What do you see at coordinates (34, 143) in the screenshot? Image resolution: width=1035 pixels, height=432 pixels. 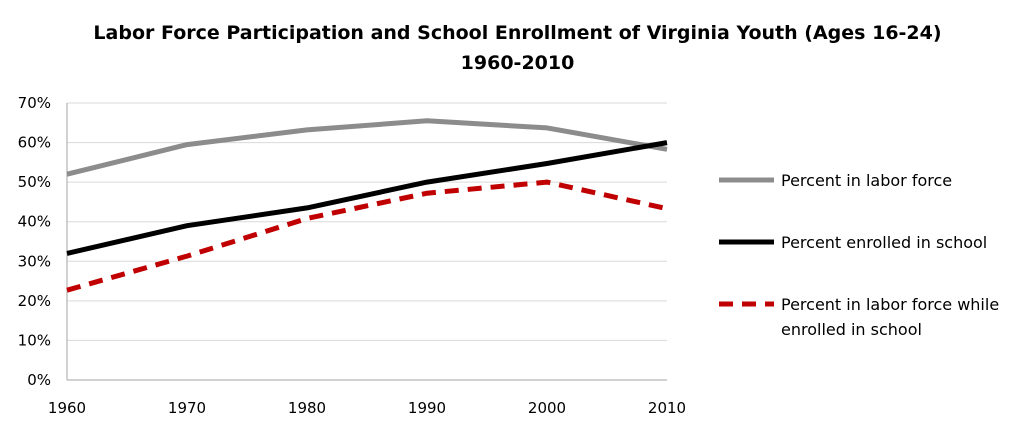 I see `y-tick-label-60: 60%` at bounding box center [34, 143].